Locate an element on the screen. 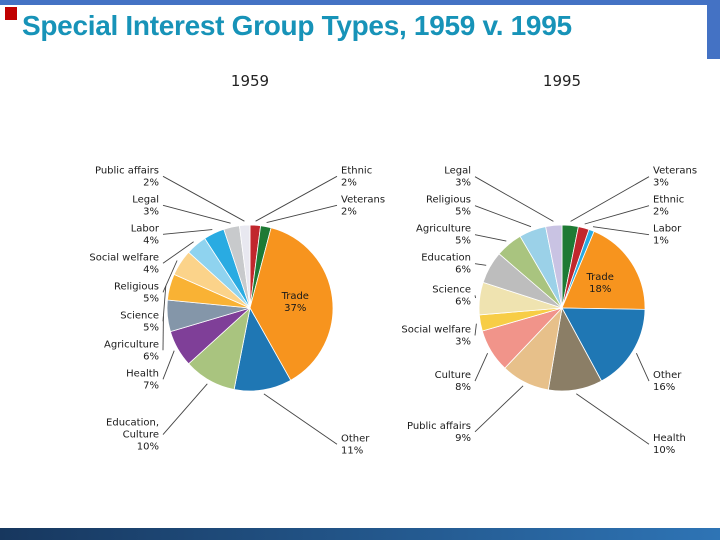 Image resolution: width=720 pixels, height=540 pixels. pie-label-science: Science 5% is located at coordinates (139, 321).